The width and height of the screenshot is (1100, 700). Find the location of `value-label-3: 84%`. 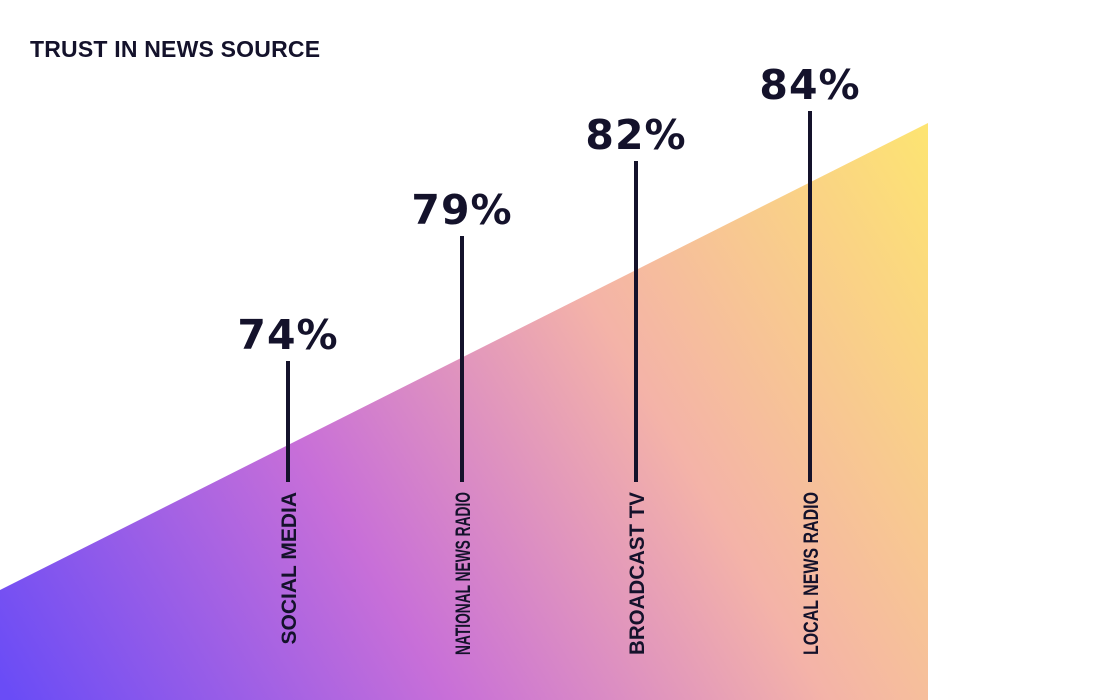

value-label-3: 84% is located at coordinates (809, 85).